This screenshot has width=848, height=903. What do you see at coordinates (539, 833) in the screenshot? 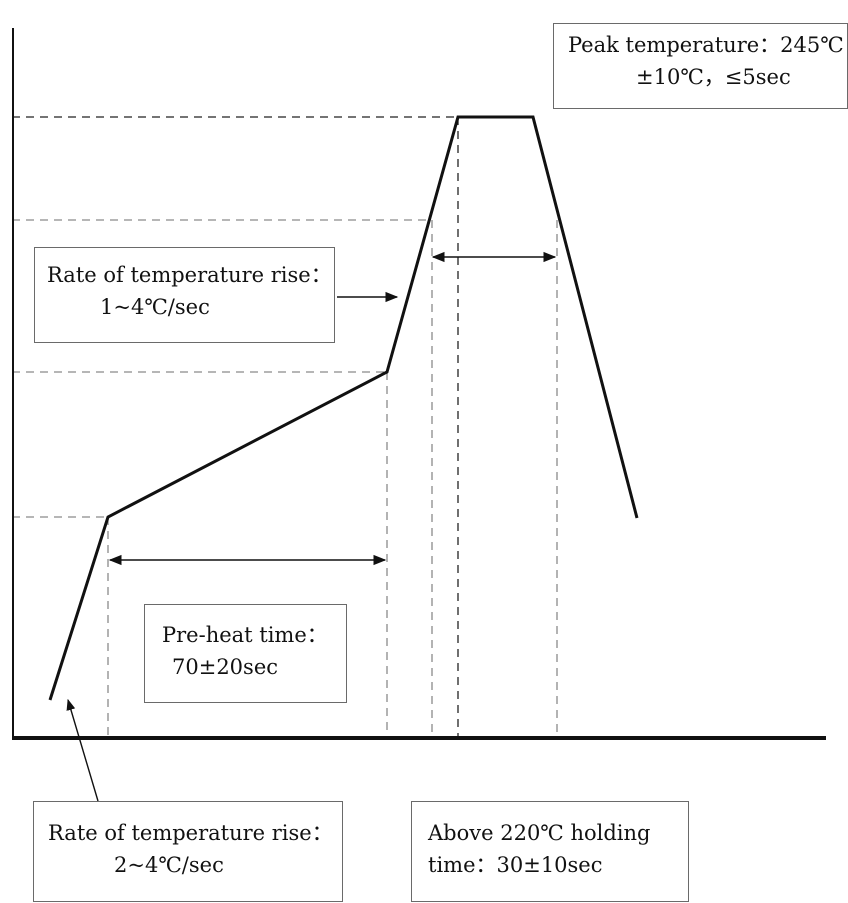
I see `holding-time-label: Above 220℃ holding` at bounding box center [539, 833].